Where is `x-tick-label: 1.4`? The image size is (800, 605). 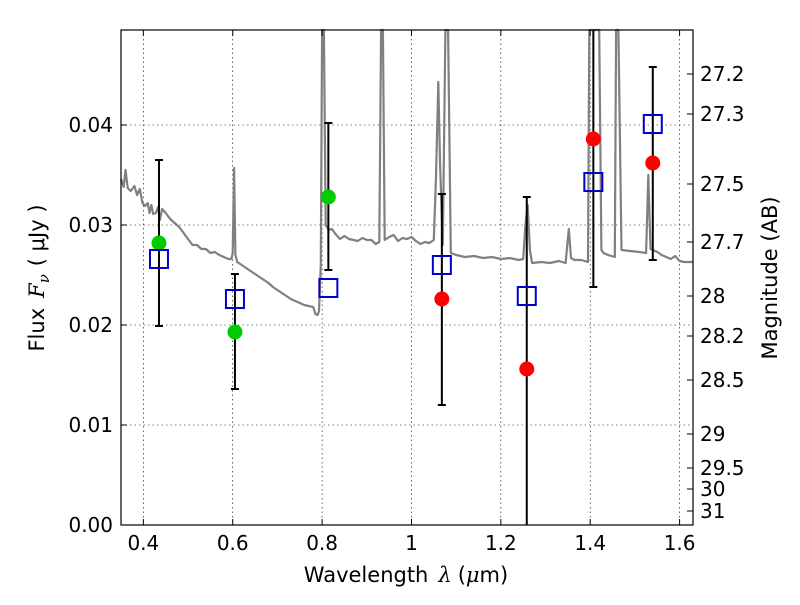 x-tick-label: 1.4 is located at coordinates (590, 543).